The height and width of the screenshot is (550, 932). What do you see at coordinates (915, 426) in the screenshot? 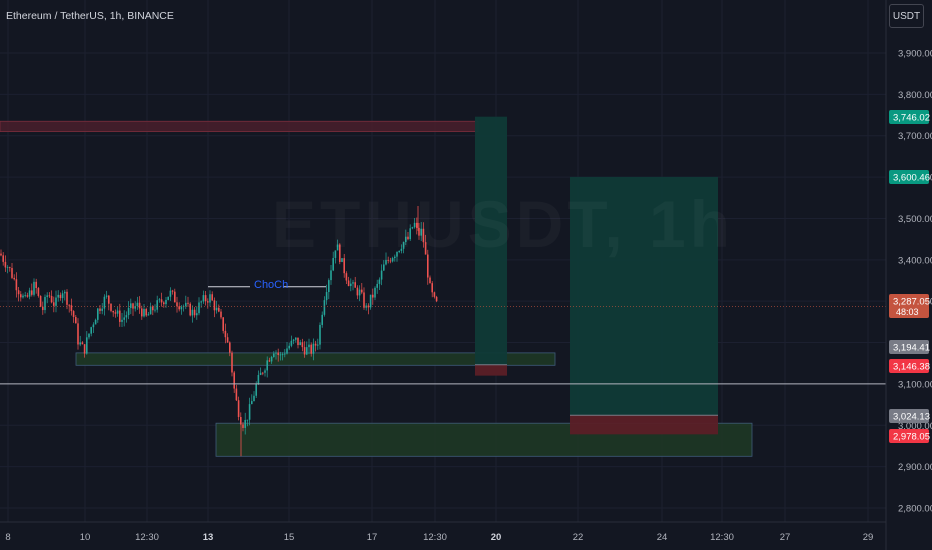
I see `price-tick-label: 3,000.00` at bounding box center [915, 426].